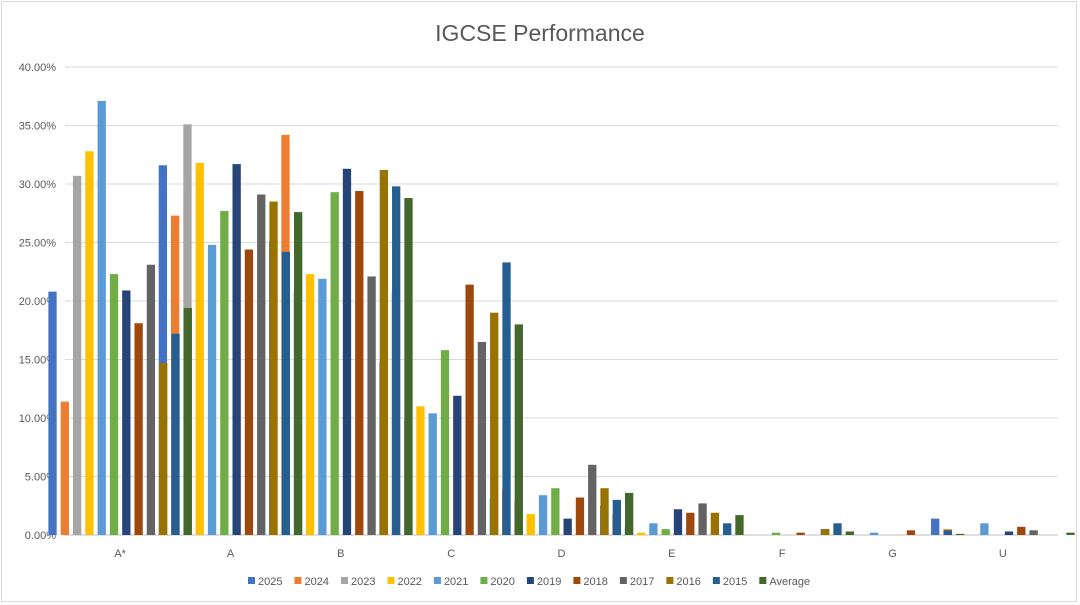 This screenshot has width=1080, height=605. What do you see at coordinates (715, 523) in the screenshot?
I see `bar-2016-E` at bounding box center [715, 523].